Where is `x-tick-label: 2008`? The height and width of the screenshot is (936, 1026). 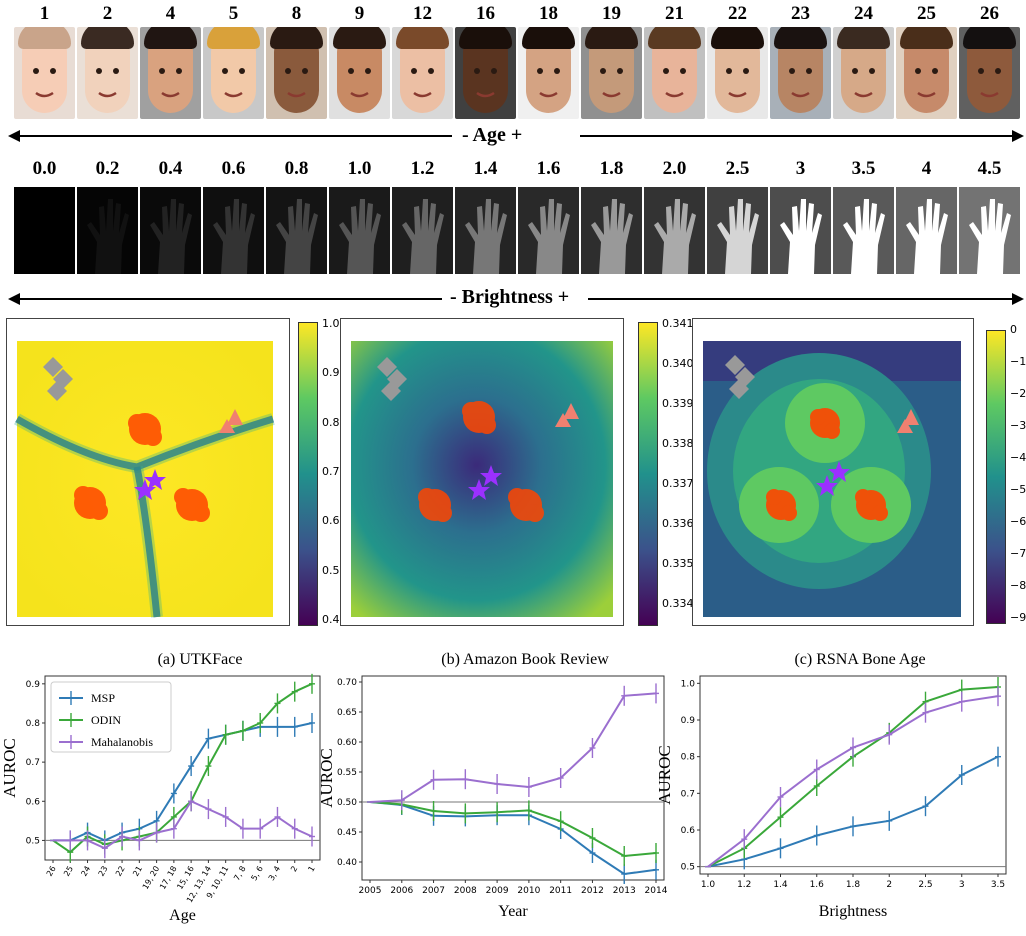
x-tick-label: 2008 is located at coordinates (465, 891).